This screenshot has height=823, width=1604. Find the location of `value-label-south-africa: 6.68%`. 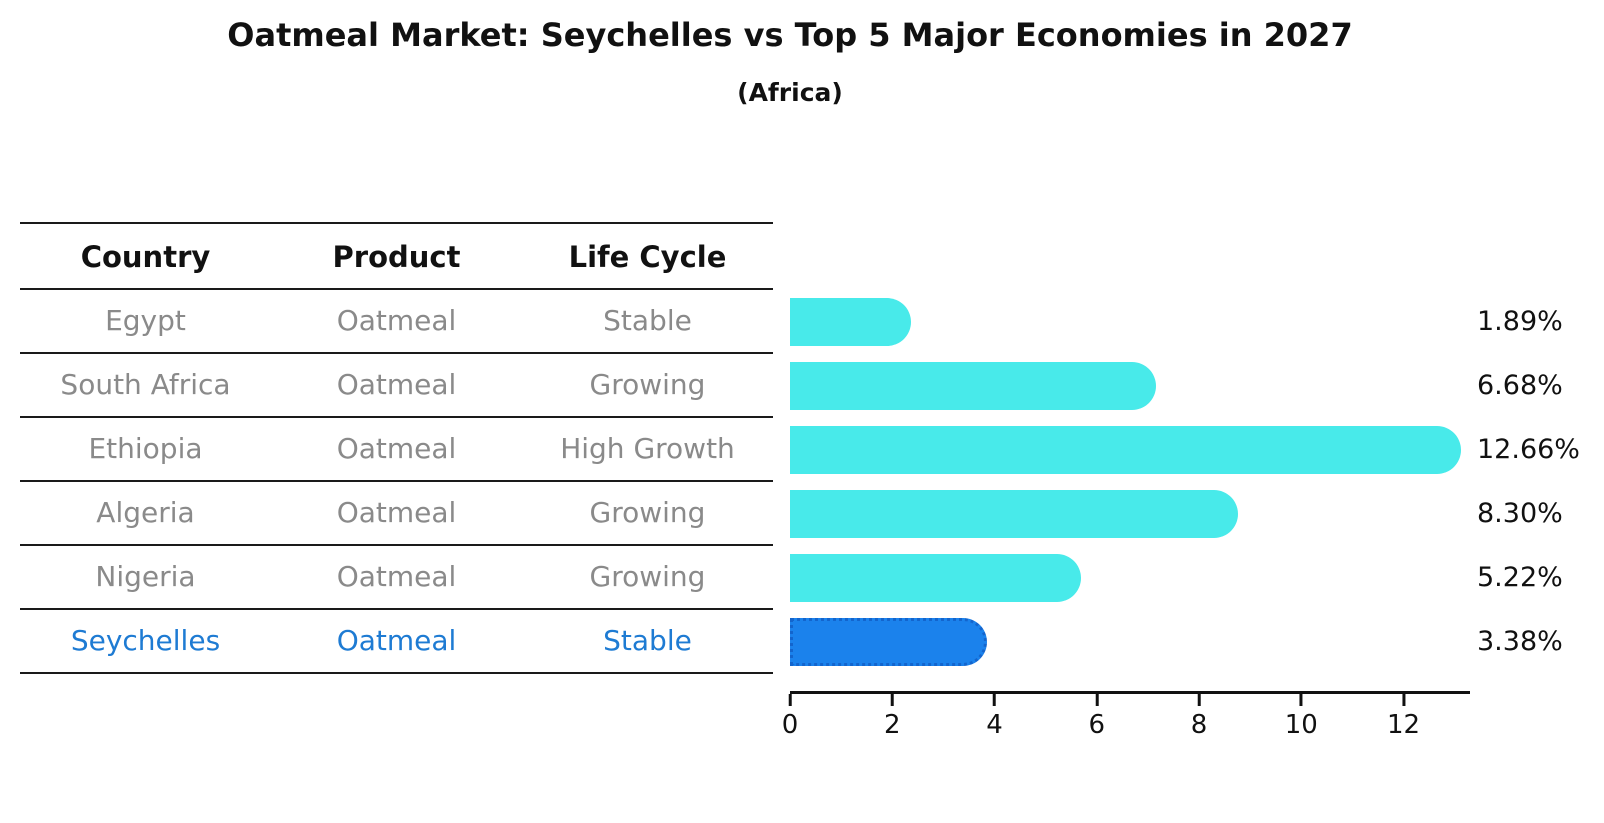

value-label-south-africa: 6.68% is located at coordinates (1520, 385).